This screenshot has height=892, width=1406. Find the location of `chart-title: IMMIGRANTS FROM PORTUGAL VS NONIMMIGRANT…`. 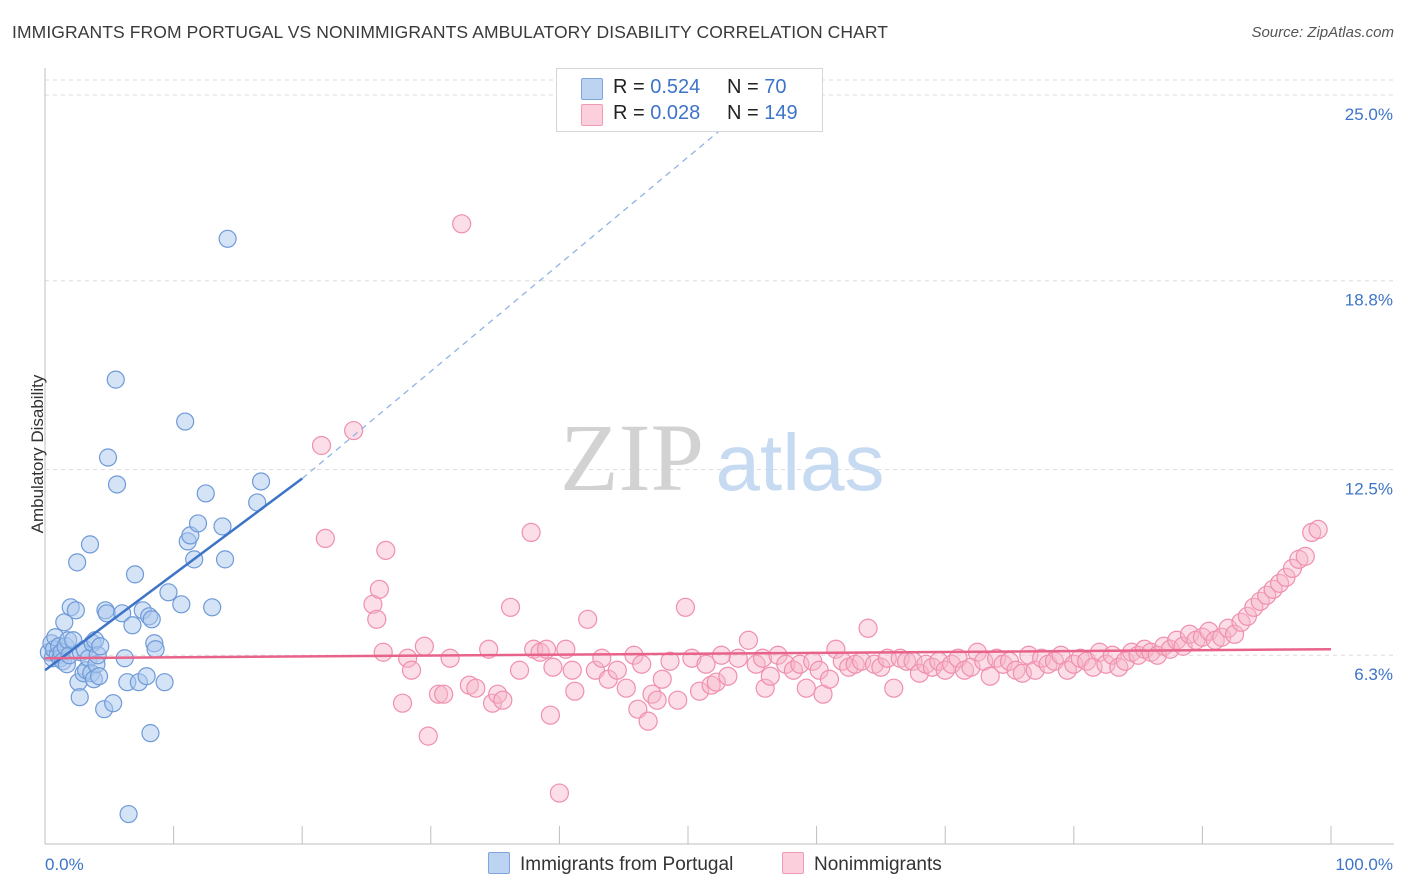

chart-title: IMMIGRANTS FROM PORTUGAL VS NONIMMIGRANT… is located at coordinates (450, 32).